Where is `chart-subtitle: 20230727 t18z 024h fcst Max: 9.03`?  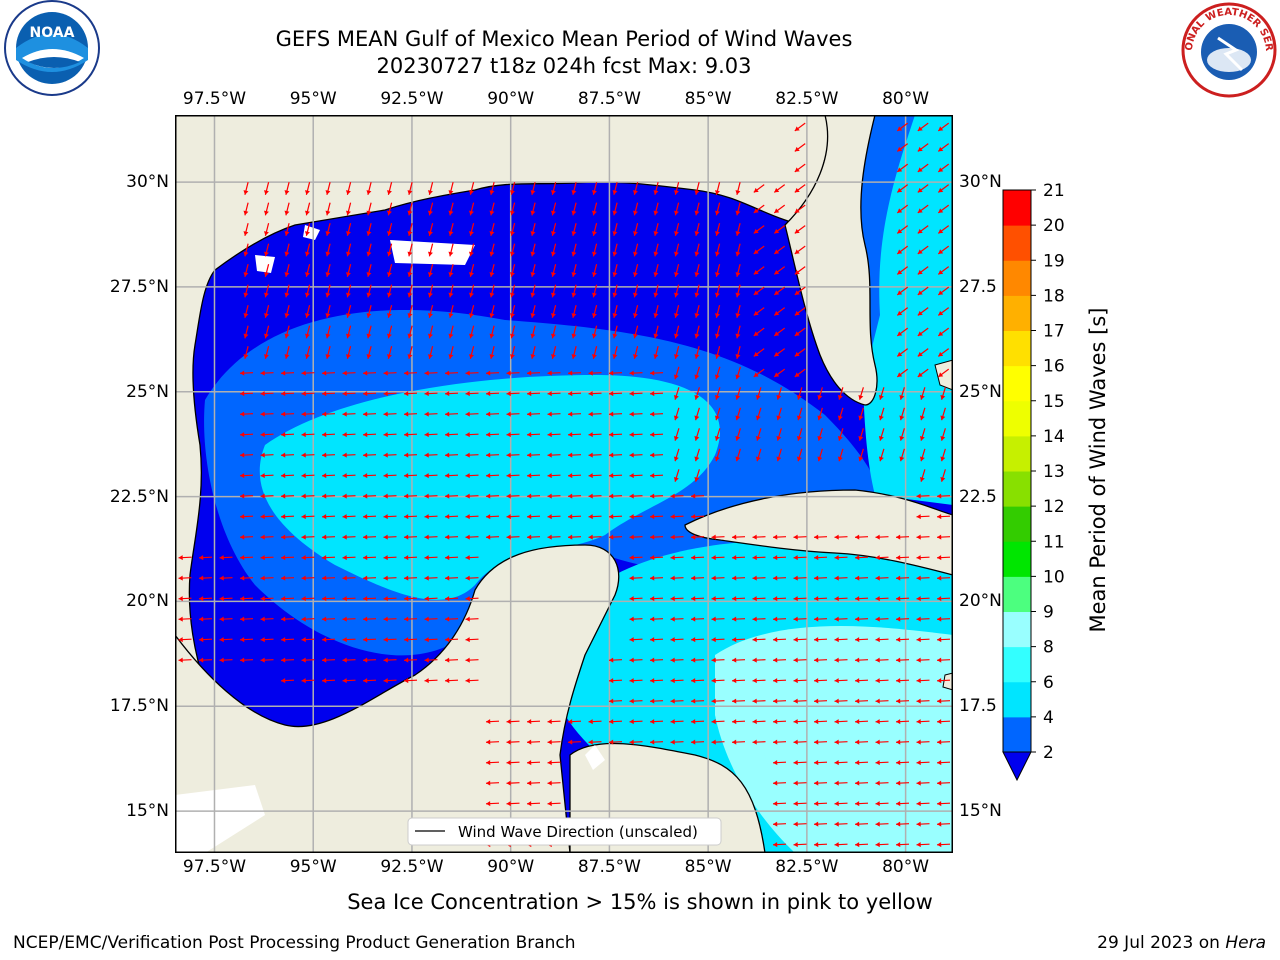 chart-subtitle: 20230727 t18z 024h fcst Max: 9.03 is located at coordinates (564, 66).